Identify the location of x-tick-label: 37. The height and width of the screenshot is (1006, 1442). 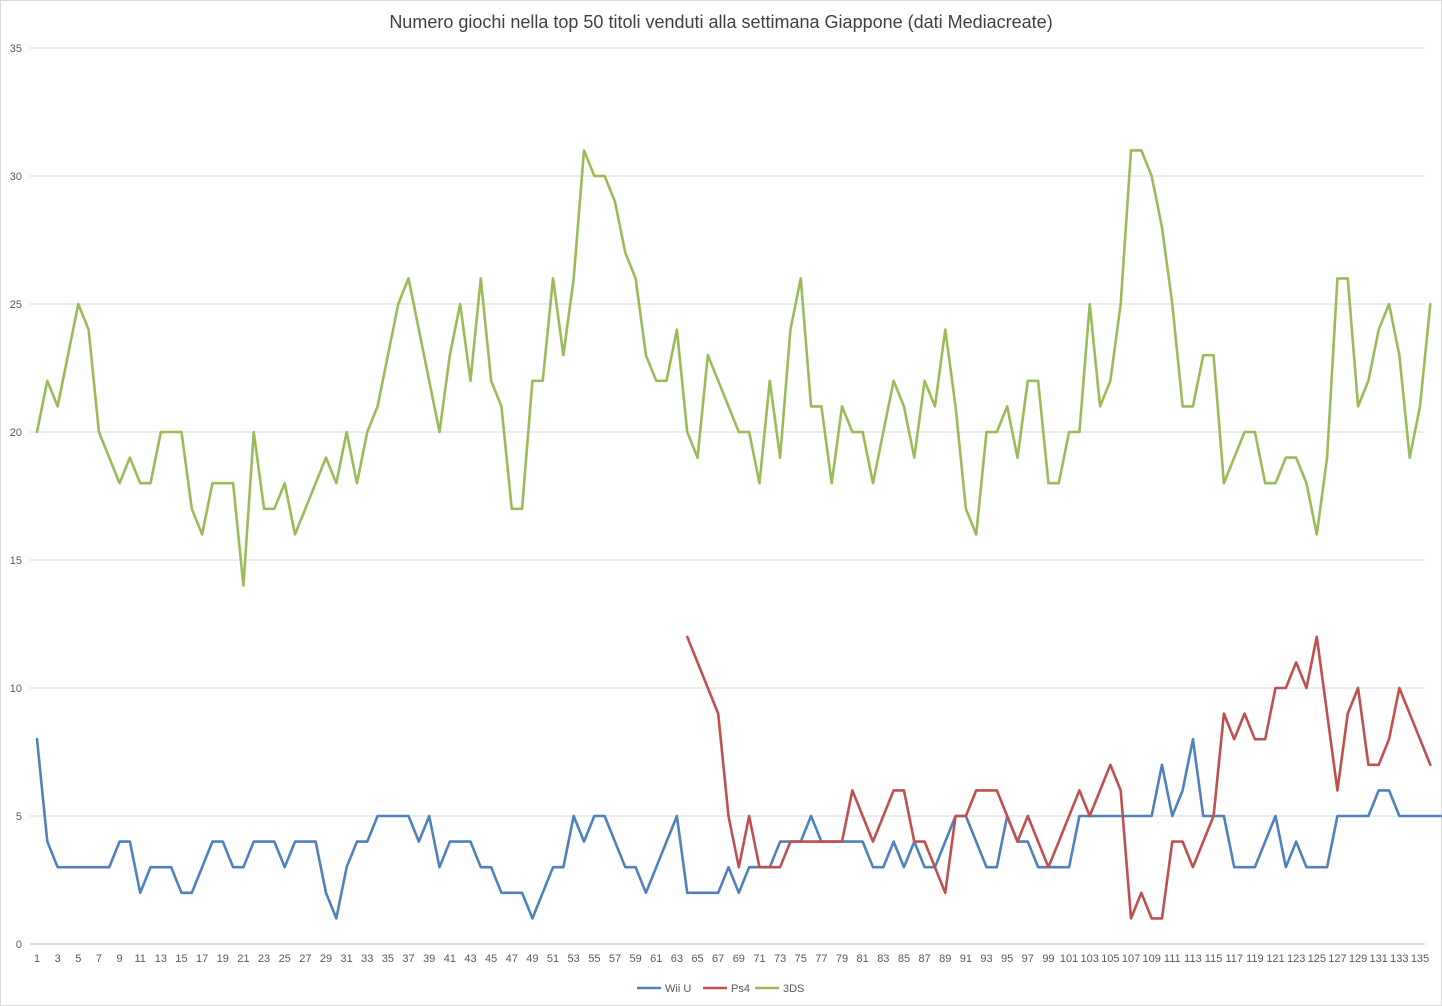
(408, 959).